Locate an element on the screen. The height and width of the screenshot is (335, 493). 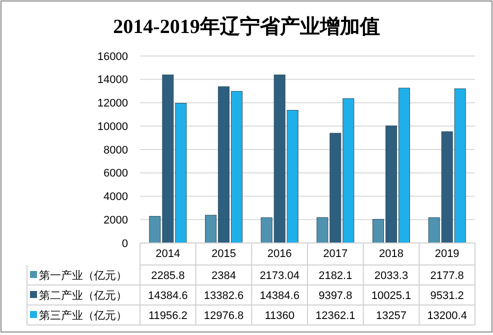
y-tick-label: 4000 is located at coordinates (116, 197).